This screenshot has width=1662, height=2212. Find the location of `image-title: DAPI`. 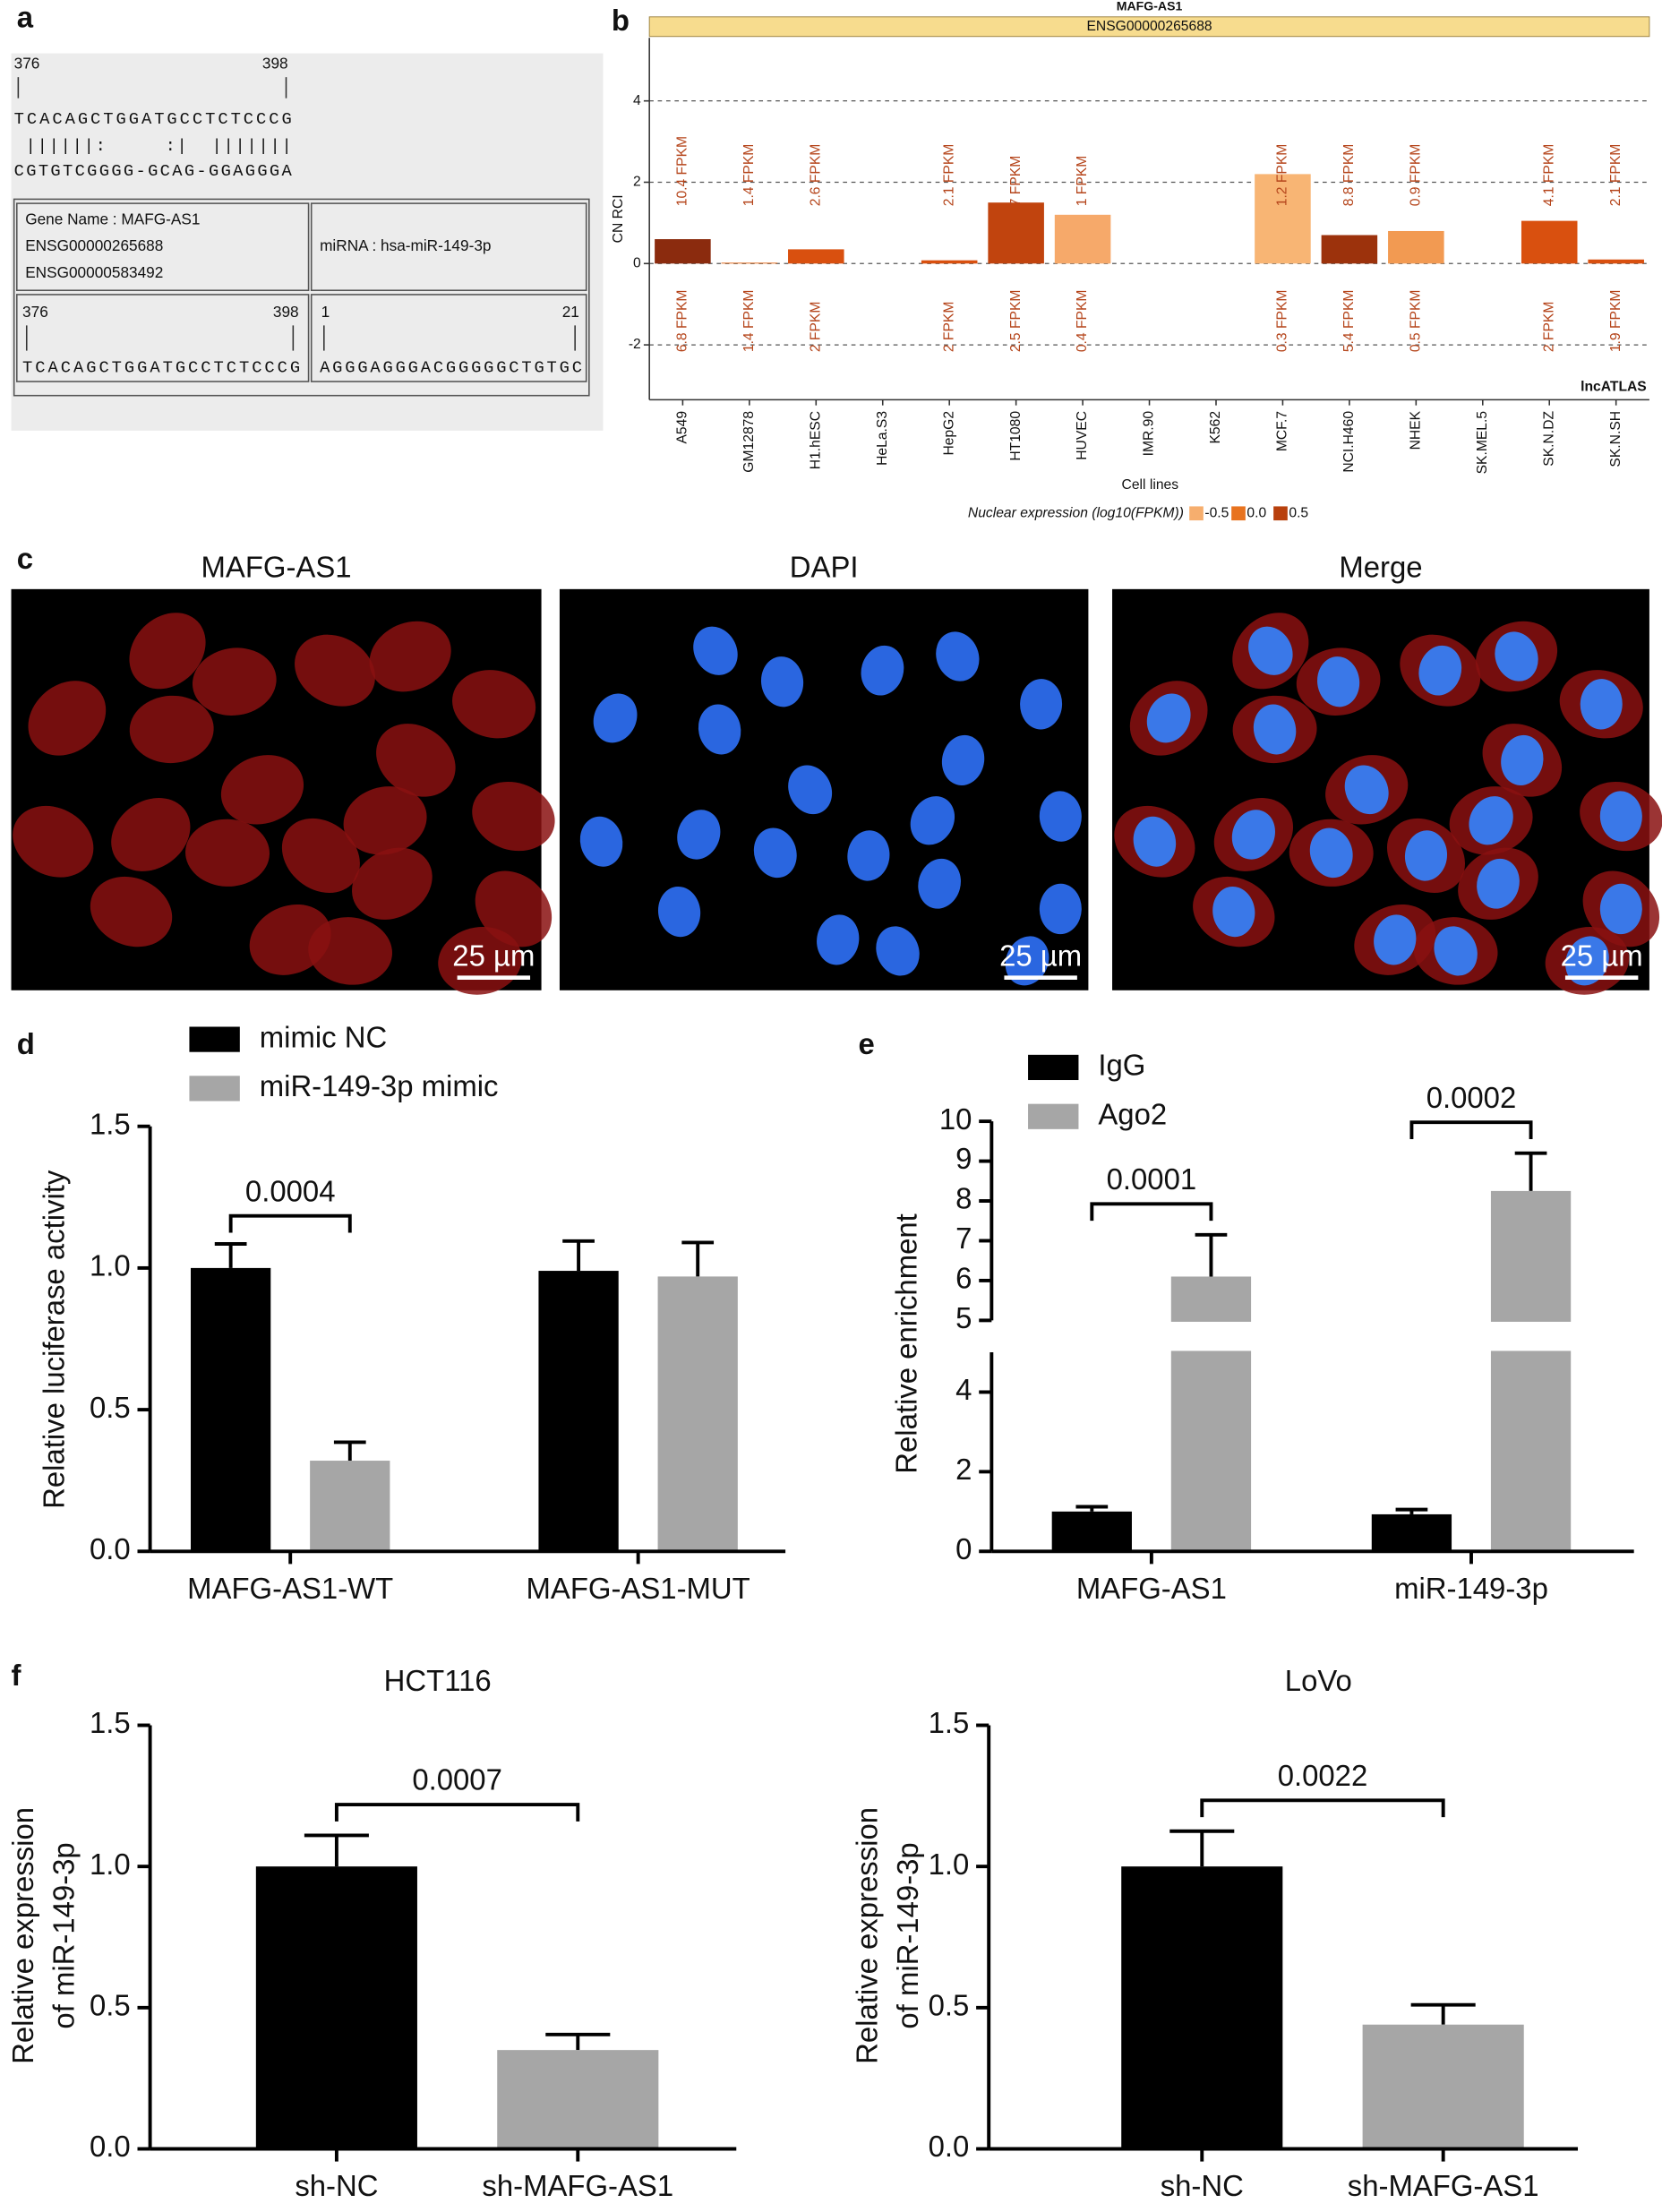

image-title: DAPI is located at coordinates (824, 567).